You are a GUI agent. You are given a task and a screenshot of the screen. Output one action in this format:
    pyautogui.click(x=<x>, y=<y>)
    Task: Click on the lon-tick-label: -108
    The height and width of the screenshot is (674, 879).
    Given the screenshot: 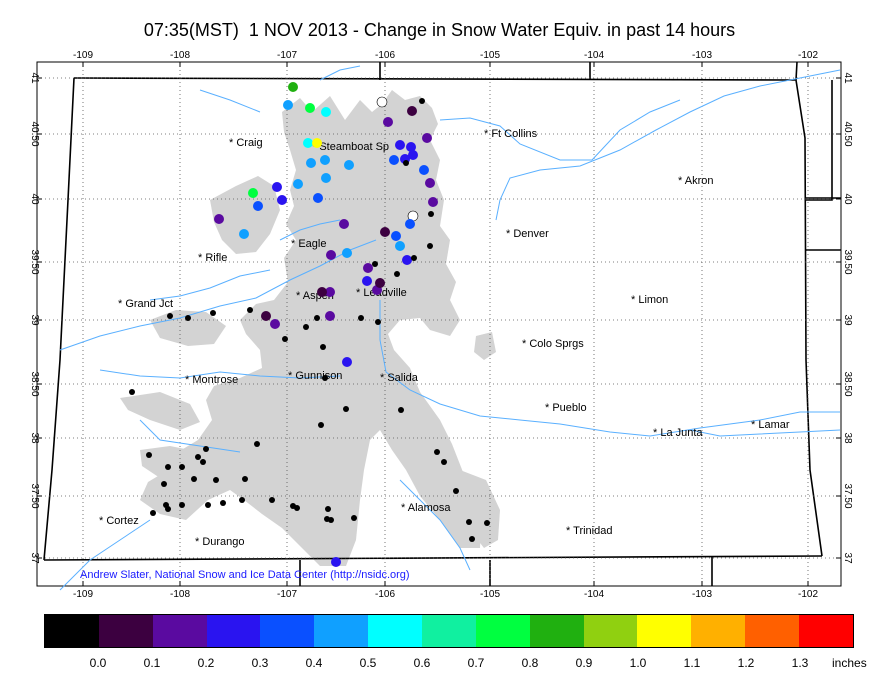 What is the action you would take?
    pyautogui.click(x=180, y=55)
    